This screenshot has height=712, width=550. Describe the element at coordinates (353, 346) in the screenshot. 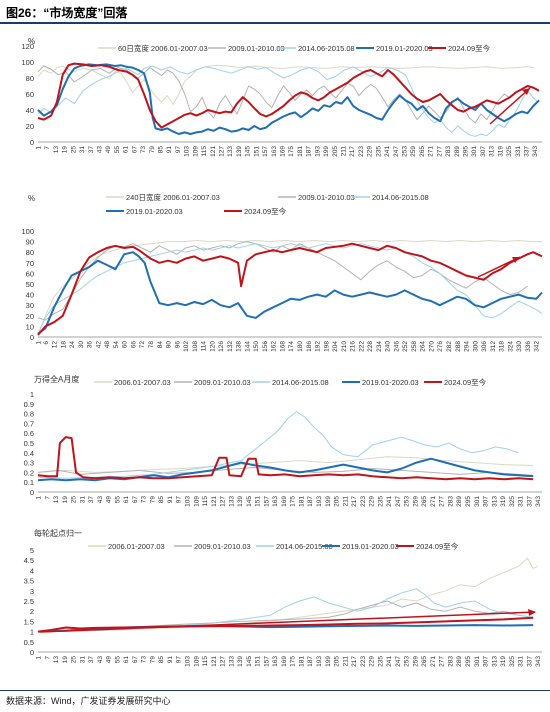

I see `x-tick-label: 216` at that location.